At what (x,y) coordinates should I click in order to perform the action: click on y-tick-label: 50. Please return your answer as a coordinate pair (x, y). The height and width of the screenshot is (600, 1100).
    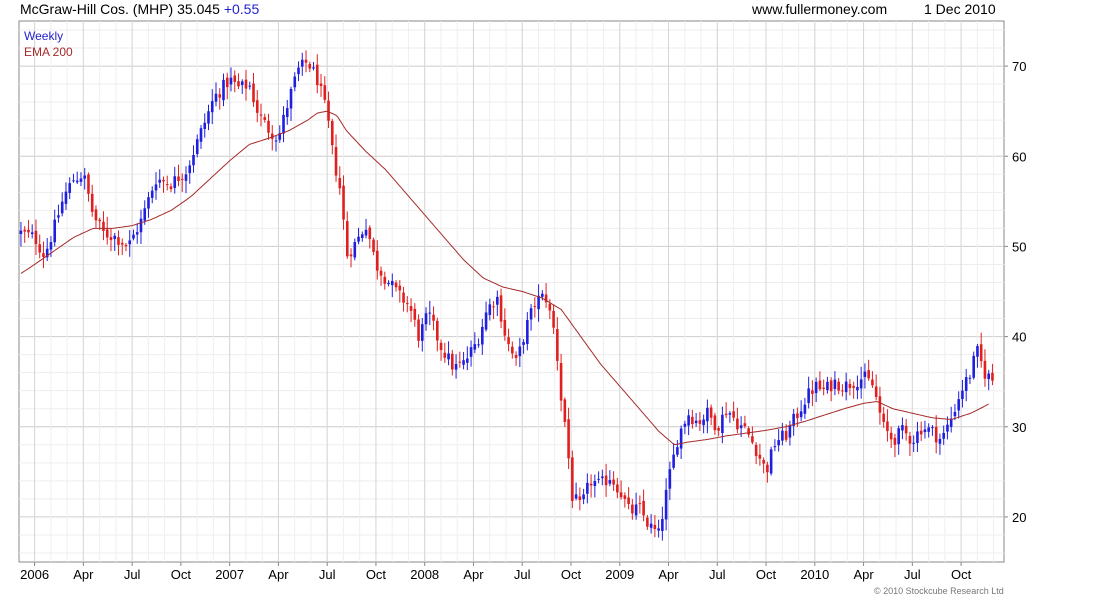
    Looking at the image, I should click on (1019, 246).